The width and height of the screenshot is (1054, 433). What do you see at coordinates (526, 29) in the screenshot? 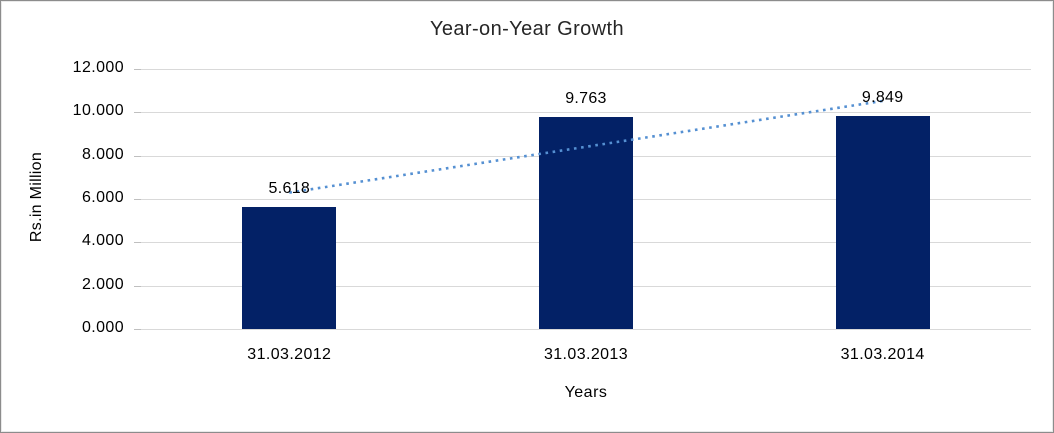
I see `chart-title: Year-on-Year Growth` at bounding box center [526, 29].